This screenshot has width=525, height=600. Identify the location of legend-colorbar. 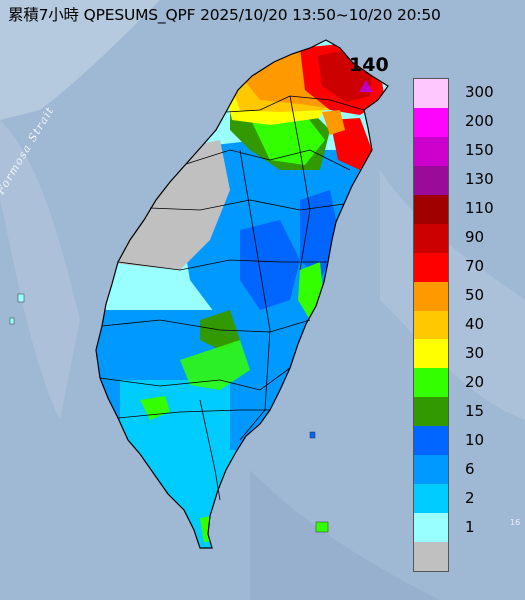
(431, 325).